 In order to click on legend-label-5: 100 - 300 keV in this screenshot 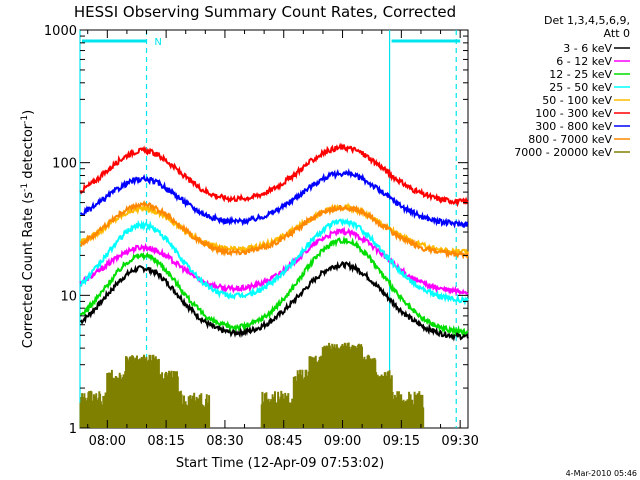, I will do `click(573, 113)`.